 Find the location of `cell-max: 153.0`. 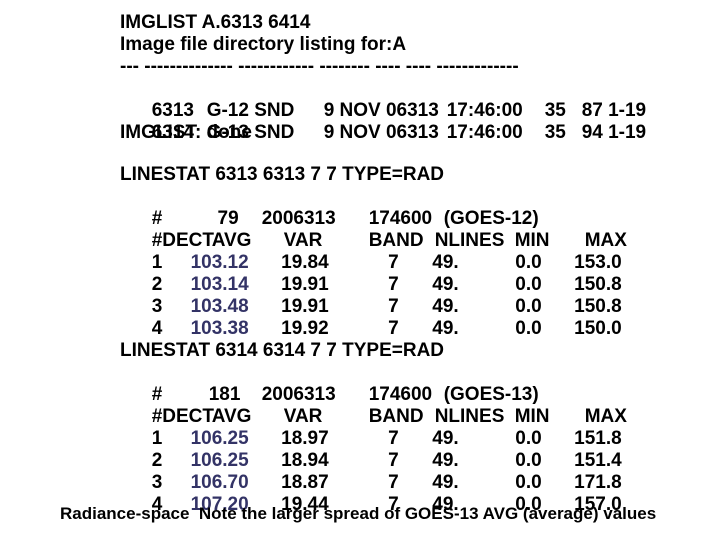

cell-max: 153.0 is located at coordinates (598, 262).